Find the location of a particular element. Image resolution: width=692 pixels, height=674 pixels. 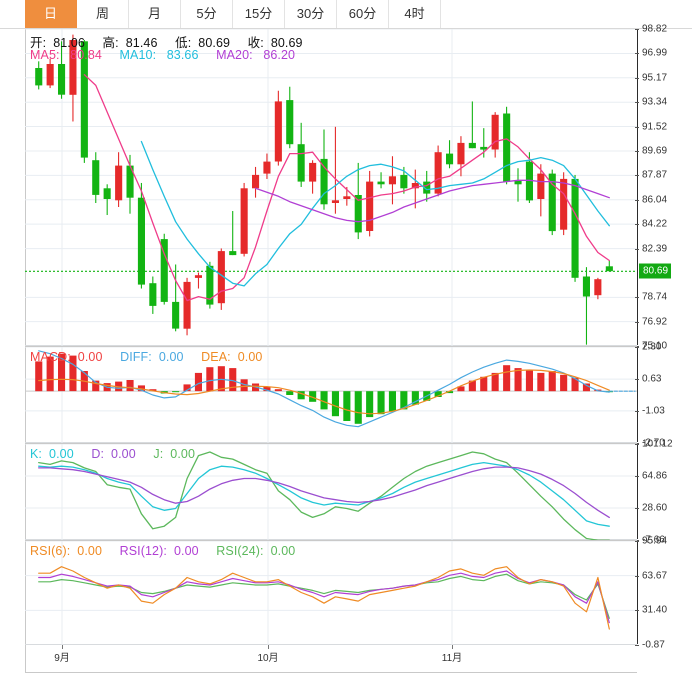

rsi24-value: 0.00 is located at coordinates (283, 551).